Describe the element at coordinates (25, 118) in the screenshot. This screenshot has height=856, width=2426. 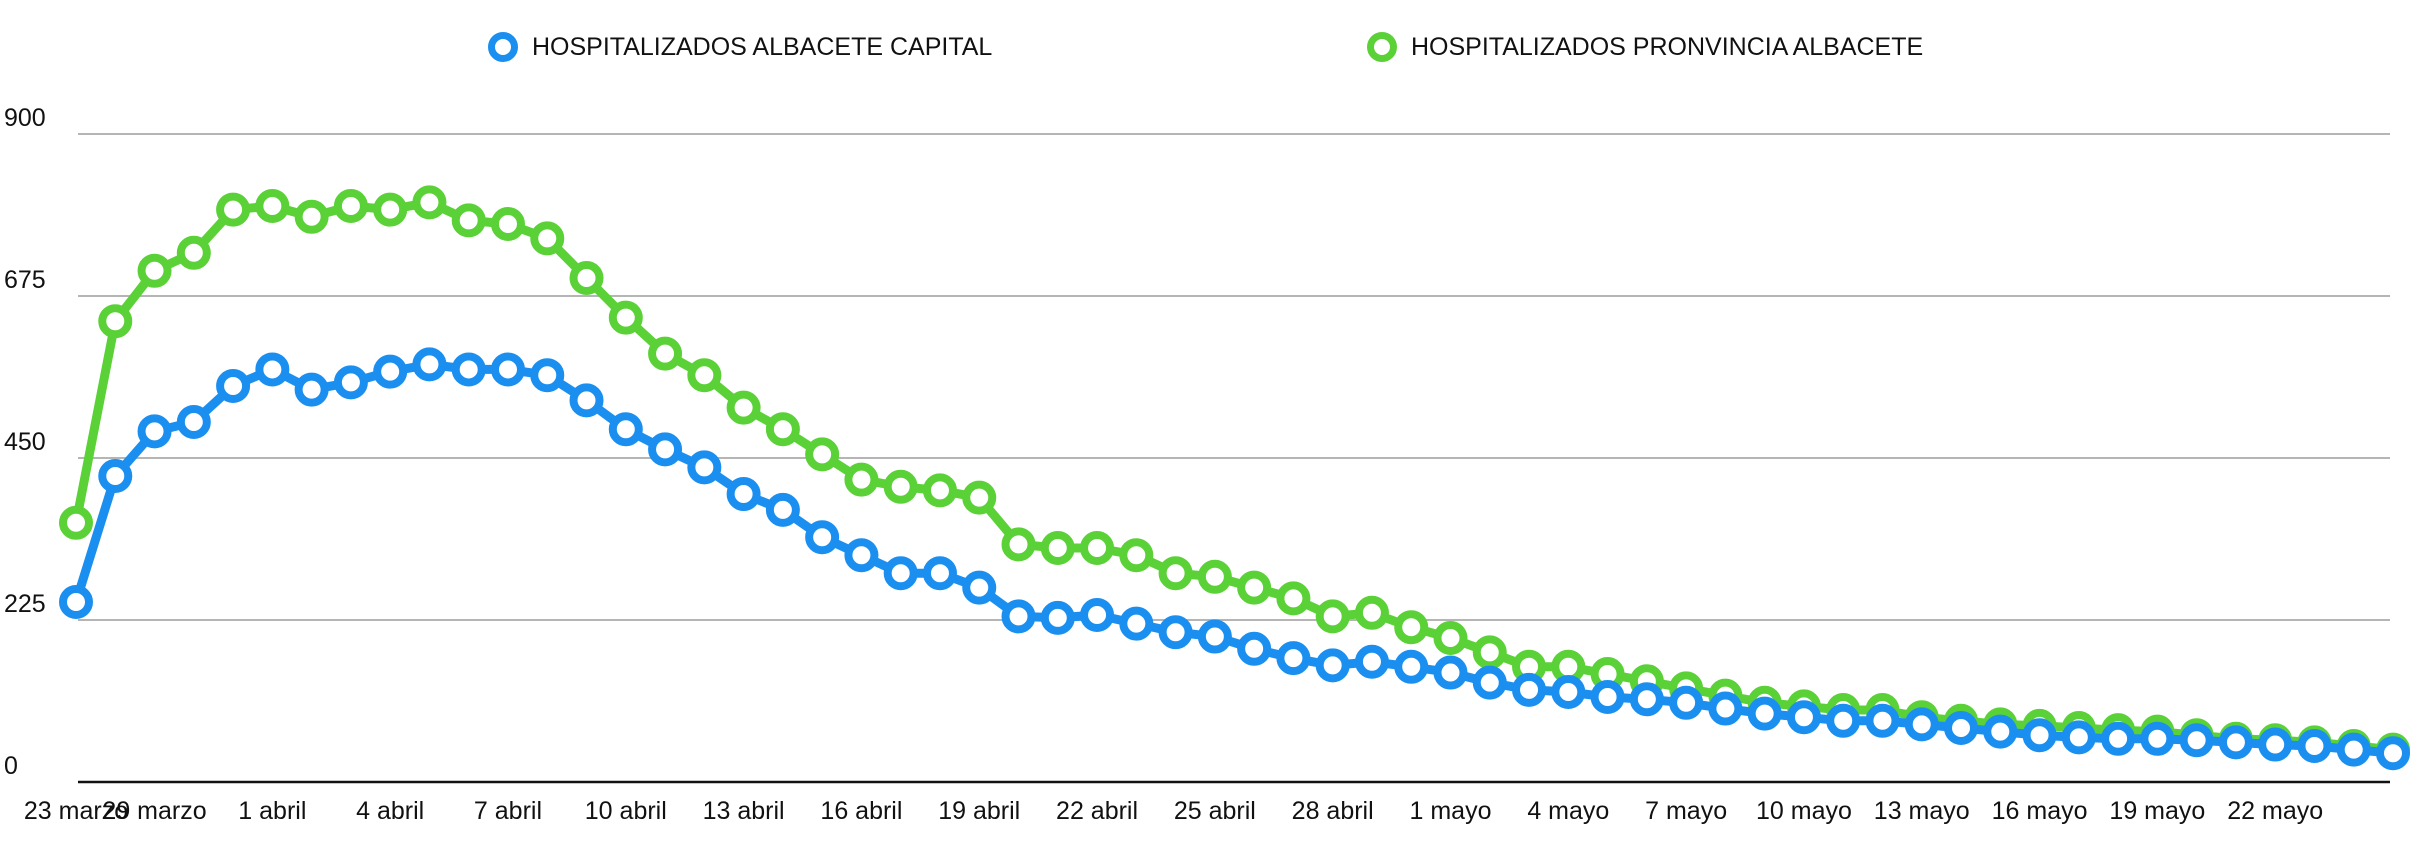
I see `y-tick-label: 900` at that location.